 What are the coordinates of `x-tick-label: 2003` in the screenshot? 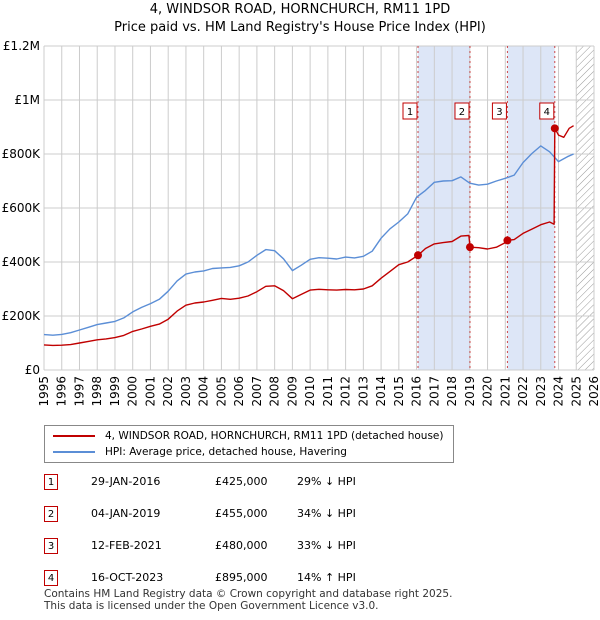 It's located at (186, 391).